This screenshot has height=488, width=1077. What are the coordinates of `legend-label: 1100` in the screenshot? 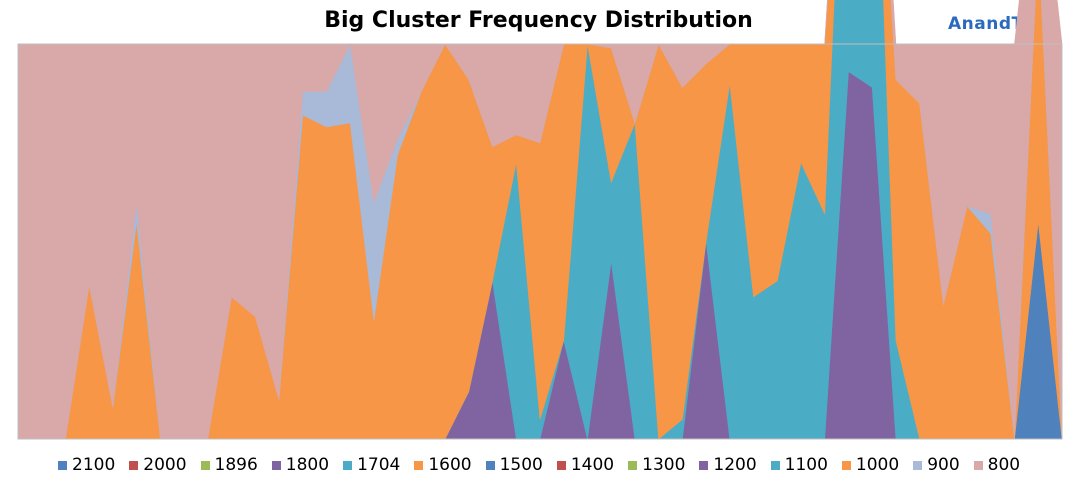 It's located at (806, 465).